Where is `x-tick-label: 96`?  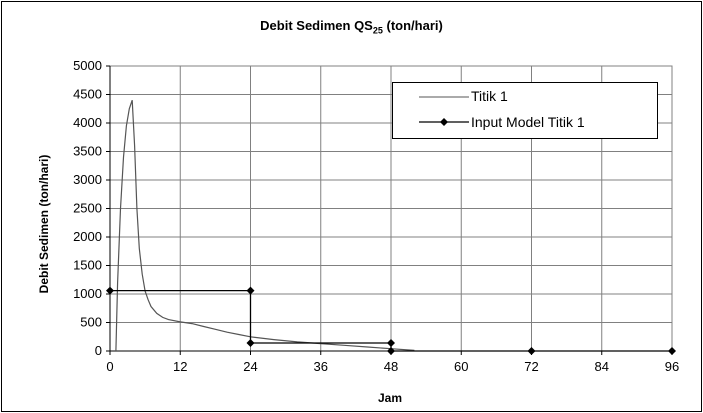
x-tick-label: 96 is located at coordinates (672, 366).